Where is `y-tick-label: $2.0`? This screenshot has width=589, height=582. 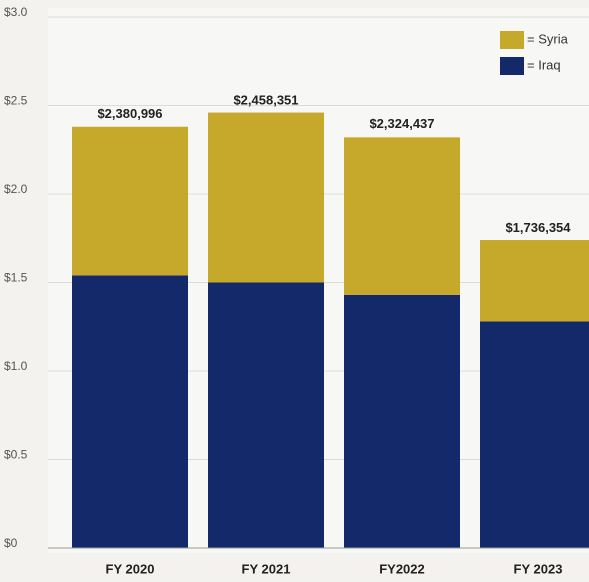 y-tick-label: $2.0 is located at coordinates (16, 189).